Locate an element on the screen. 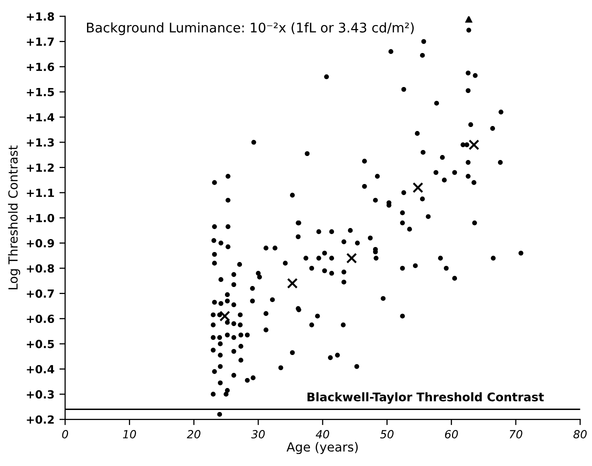 The width and height of the screenshot is (592, 466). y-tick-label: +1.3 is located at coordinates (40, 142).